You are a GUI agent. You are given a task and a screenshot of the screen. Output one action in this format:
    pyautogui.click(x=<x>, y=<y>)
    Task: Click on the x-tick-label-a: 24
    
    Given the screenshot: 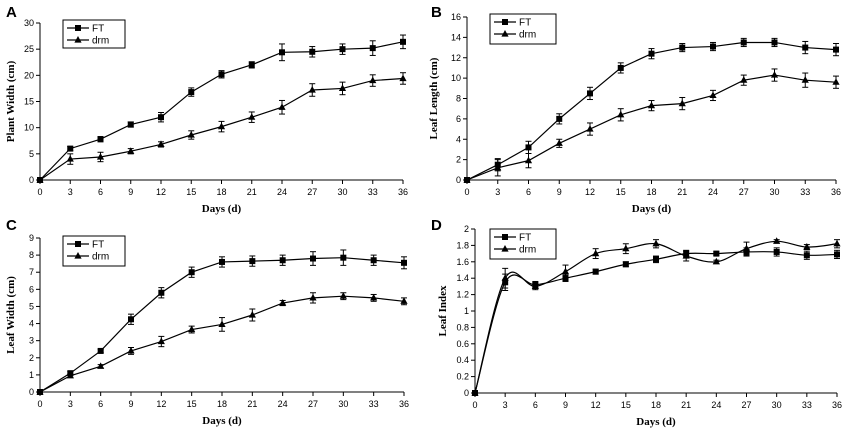 What is the action you would take?
    pyautogui.click(x=282, y=192)
    